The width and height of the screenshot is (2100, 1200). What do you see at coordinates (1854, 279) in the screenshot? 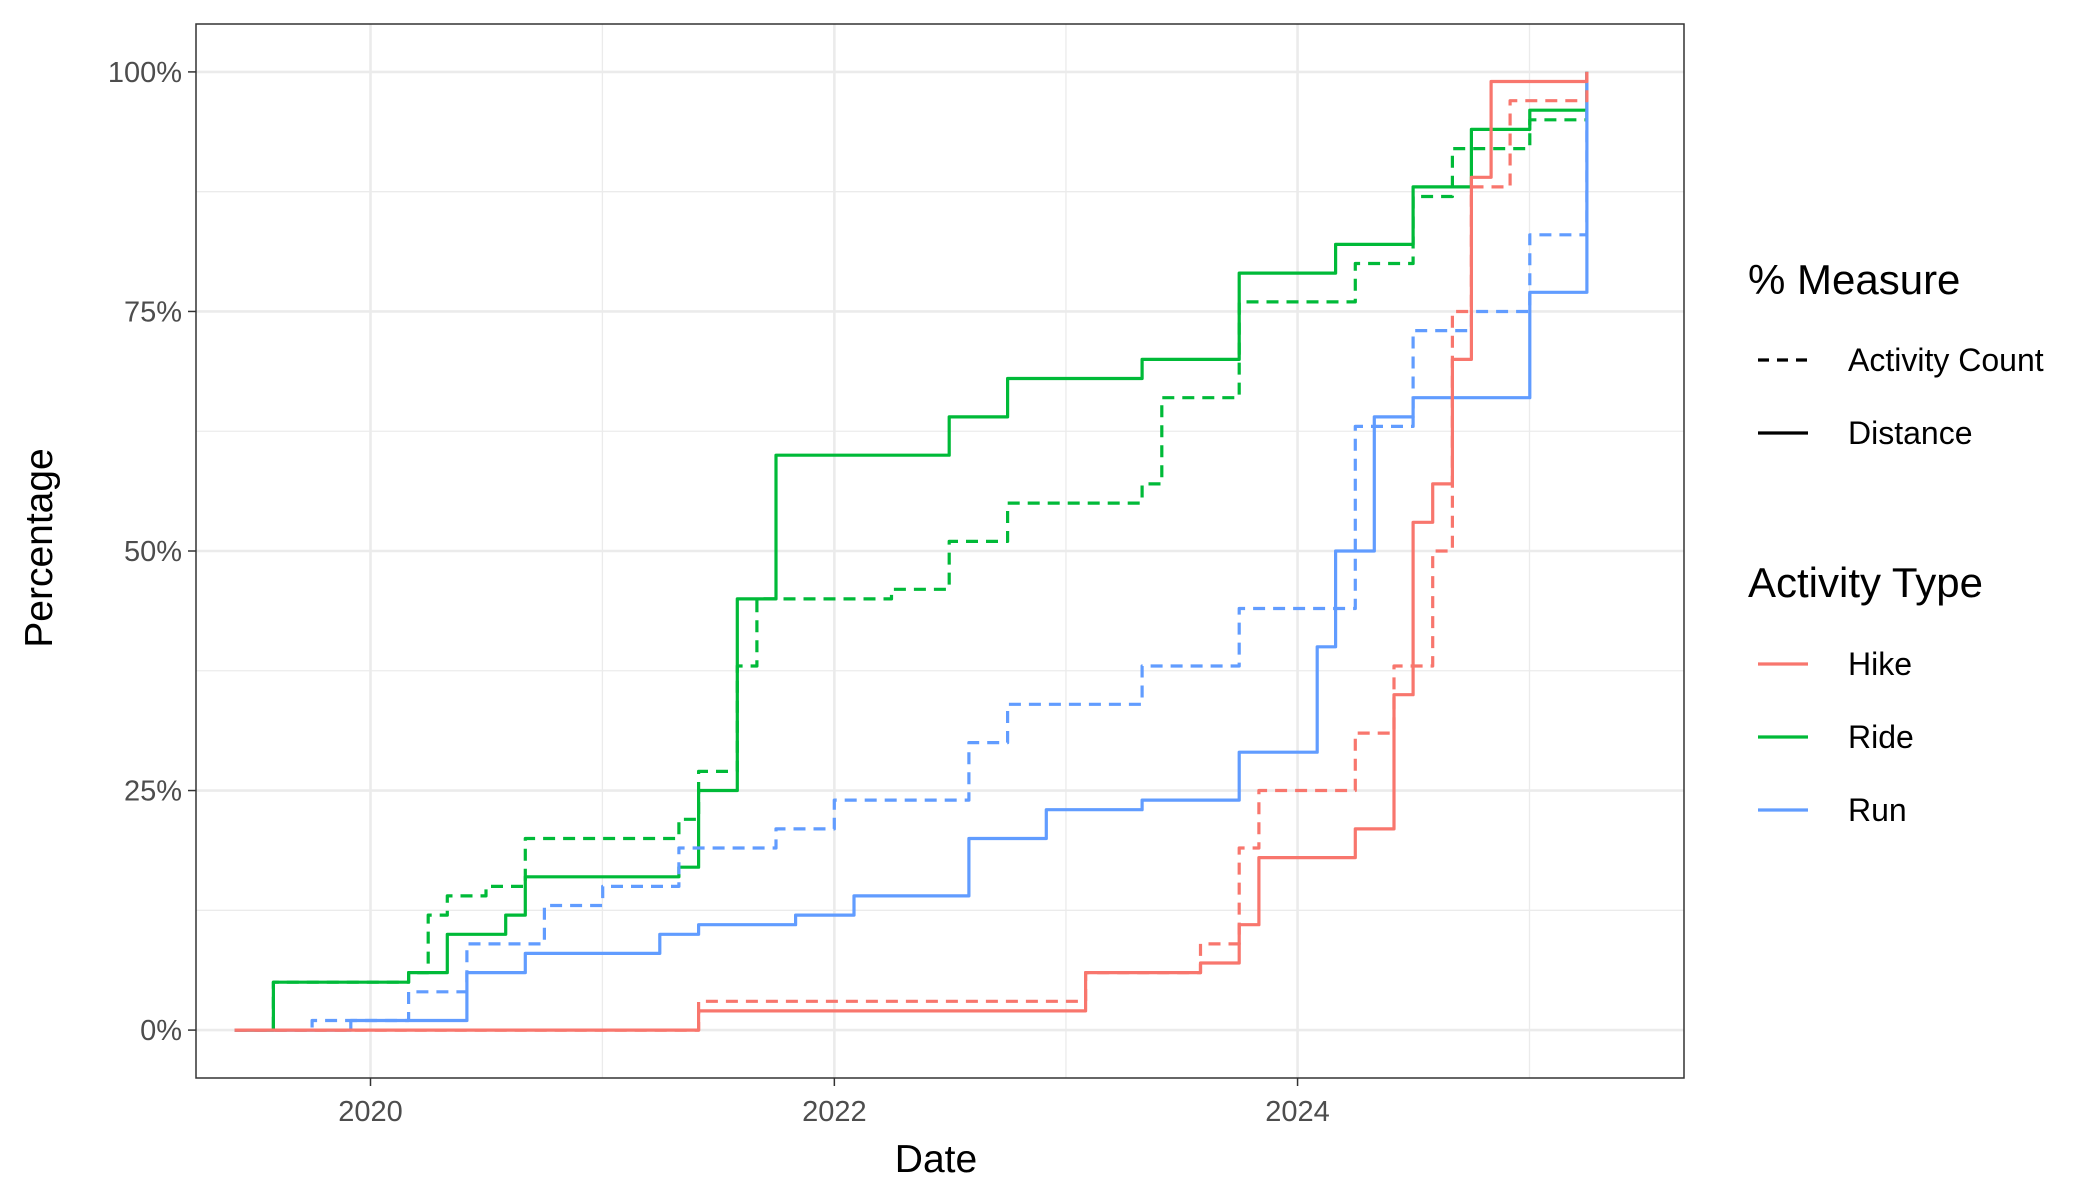
I see `legend-measure-title: % Measure` at bounding box center [1854, 279].